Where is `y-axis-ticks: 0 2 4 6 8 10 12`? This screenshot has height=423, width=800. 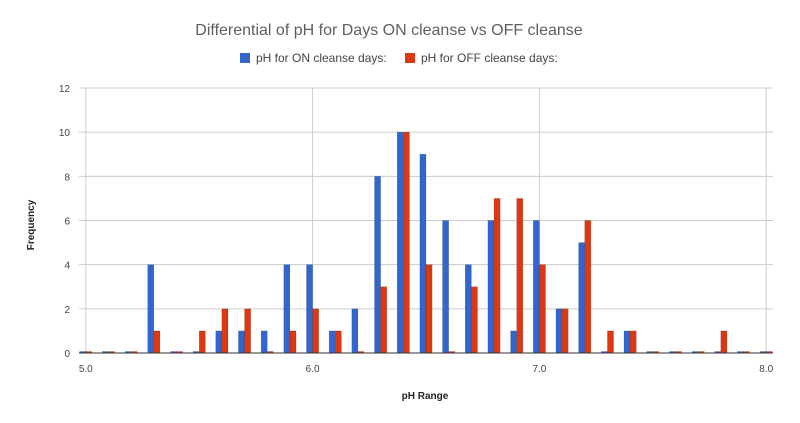
y-axis-ticks: 0 2 4 6 8 10 12 is located at coordinates (65, 222).